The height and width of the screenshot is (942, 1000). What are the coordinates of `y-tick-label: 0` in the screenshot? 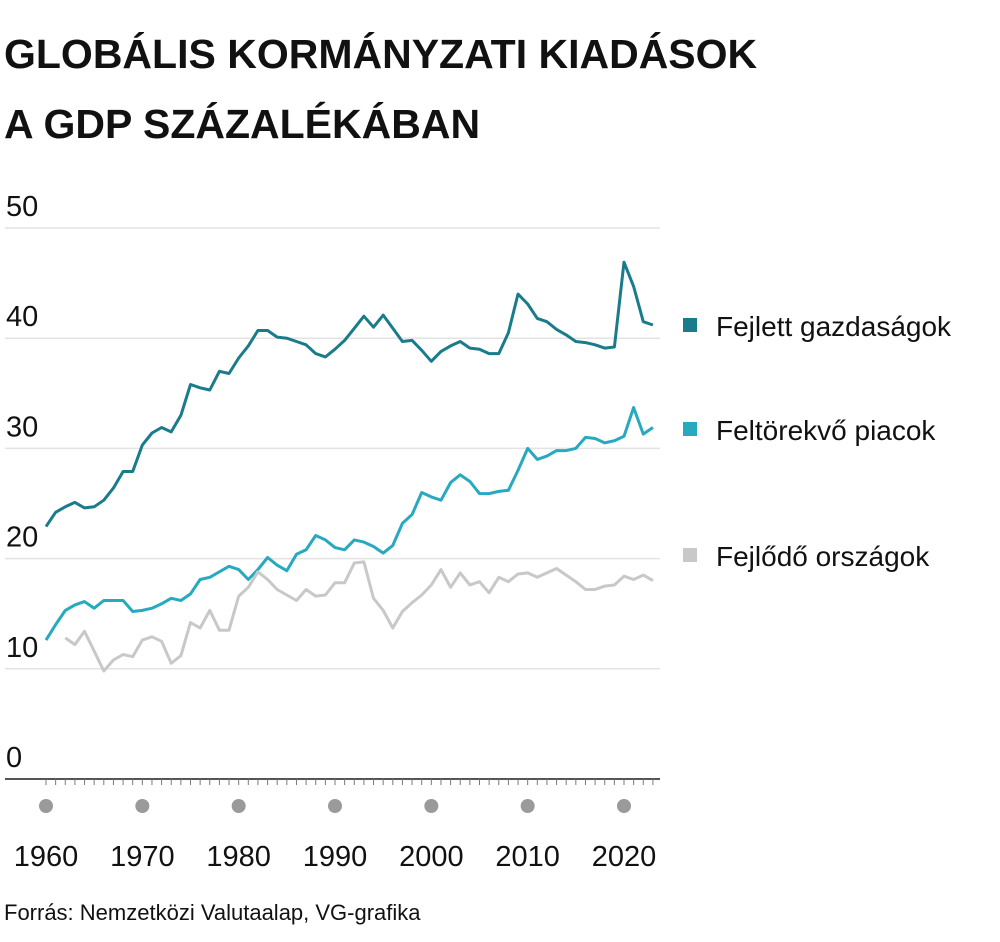 It's located at (14, 758).